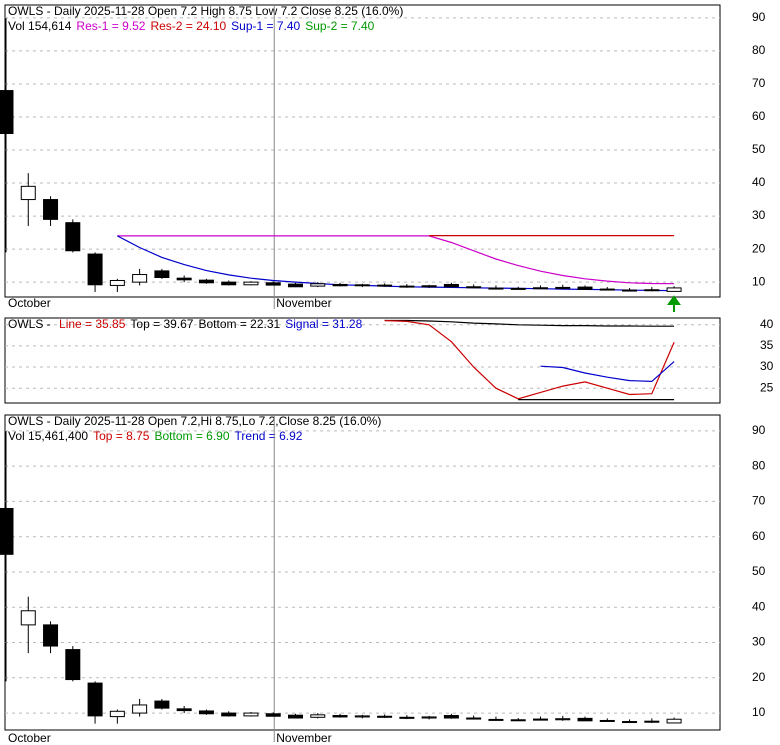 This screenshot has height=745, width=780. Describe the element at coordinates (759, 712) in the screenshot. I see `y-tick-label: 10` at that location.